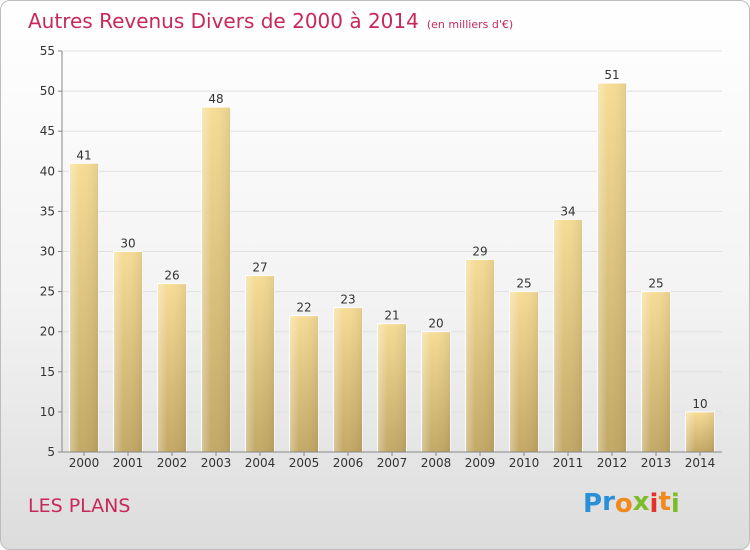  I want to click on x-tick-label: 2013, so click(656, 463).